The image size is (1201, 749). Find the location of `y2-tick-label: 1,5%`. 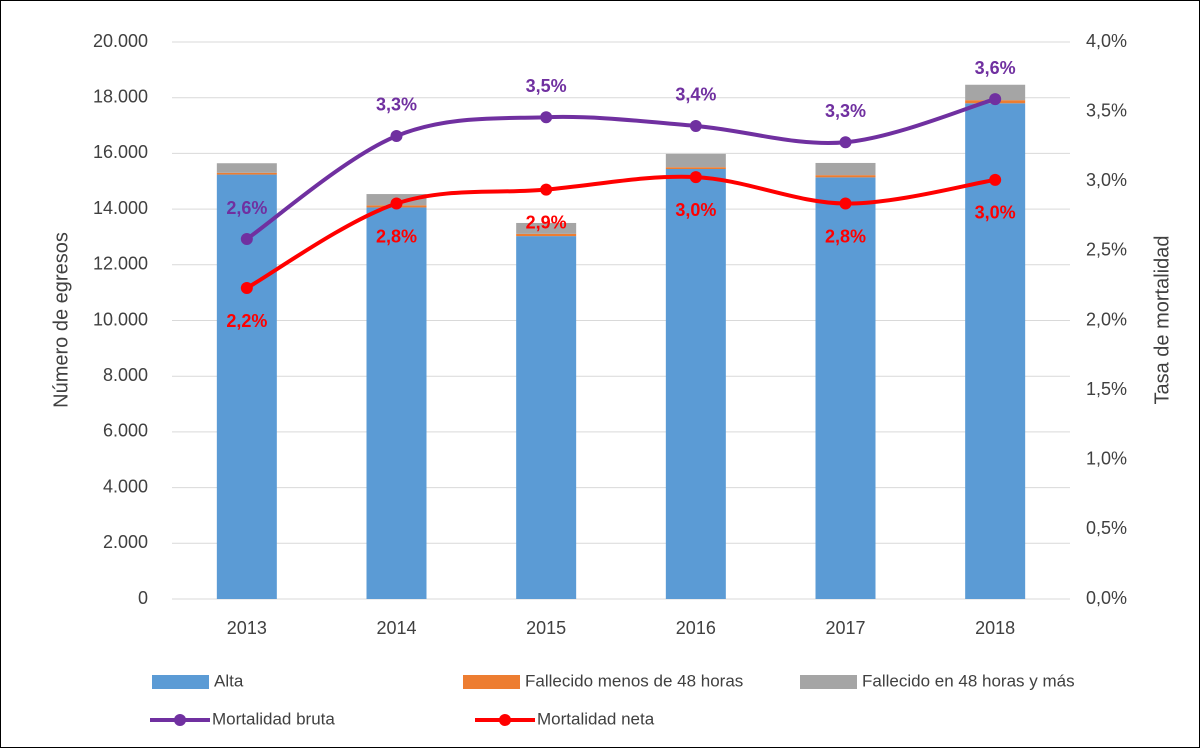

y2-tick-label: 1,5% is located at coordinates (1106, 389).